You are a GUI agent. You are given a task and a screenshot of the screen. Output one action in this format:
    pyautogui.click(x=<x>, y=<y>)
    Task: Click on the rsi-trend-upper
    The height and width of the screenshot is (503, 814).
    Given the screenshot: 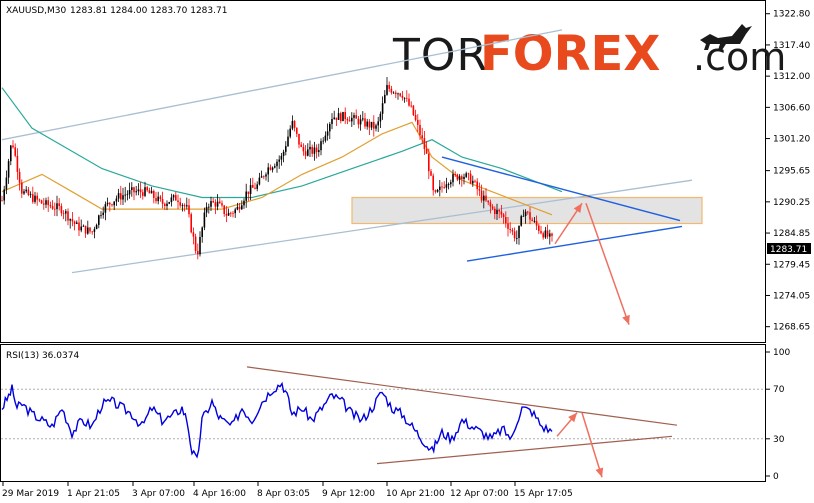 What is the action you would take?
    pyautogui.click(x=462, y=396)
    